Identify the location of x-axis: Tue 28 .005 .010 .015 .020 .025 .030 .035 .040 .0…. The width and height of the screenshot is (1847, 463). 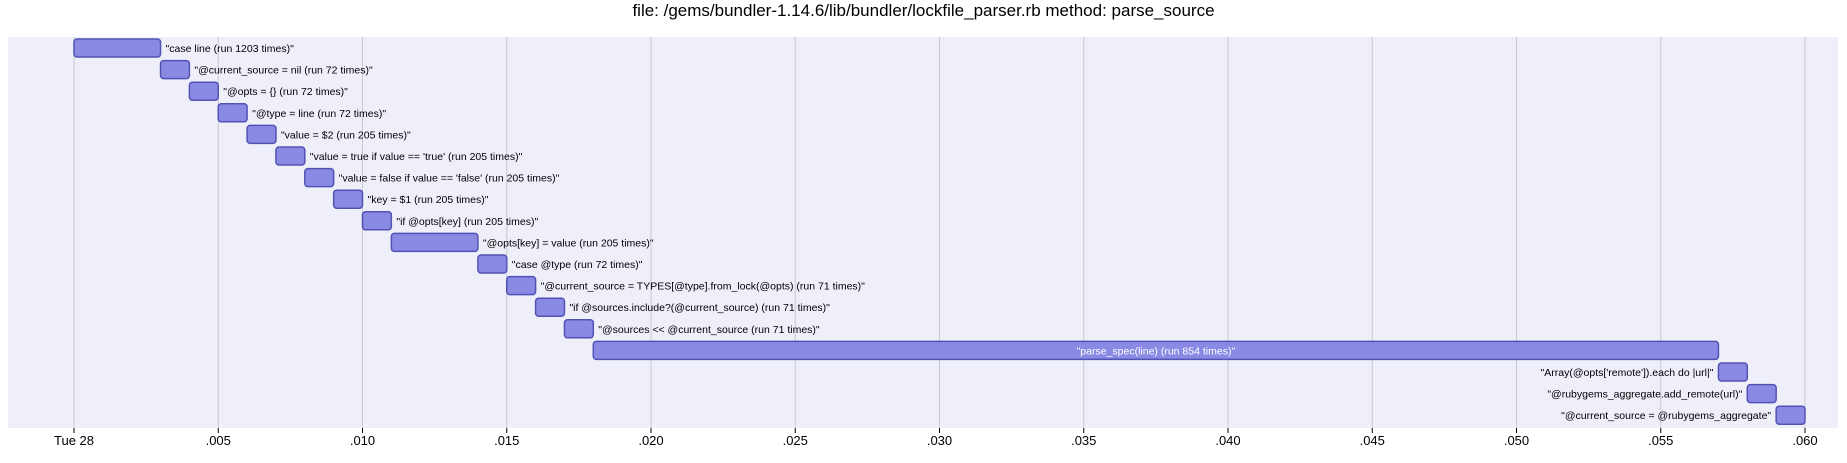
(936, 438).